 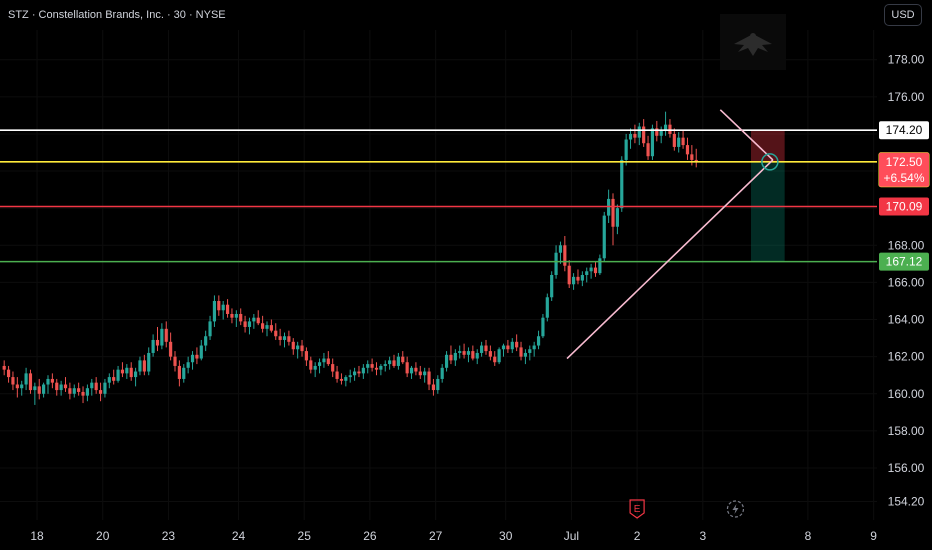 I want to click on y-tick-label: 178.00, so click(x=906, y=60).